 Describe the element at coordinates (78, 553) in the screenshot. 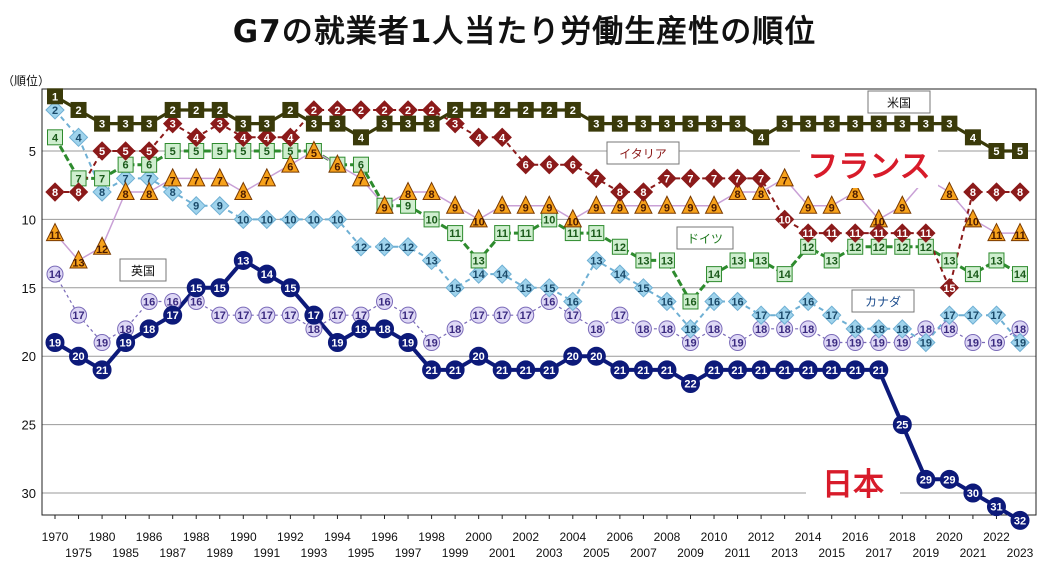

I see `x-tick-label: 1975` at that location.